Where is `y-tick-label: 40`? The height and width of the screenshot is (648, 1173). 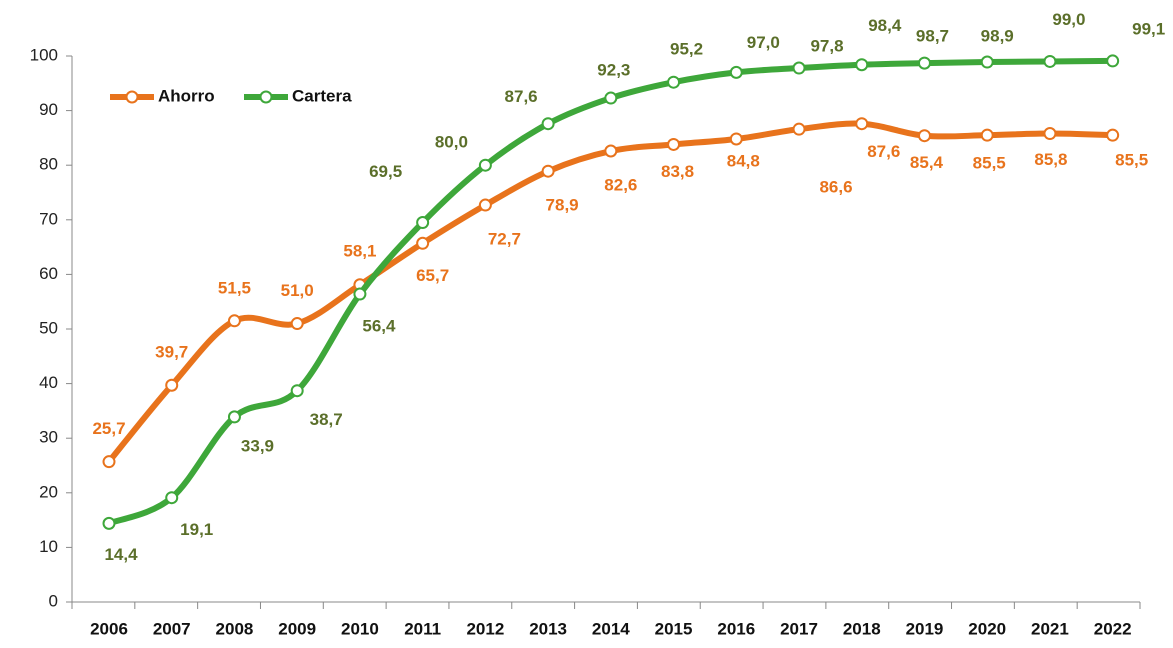
y-tick-label: 40 is located at coordinates (48, 382).